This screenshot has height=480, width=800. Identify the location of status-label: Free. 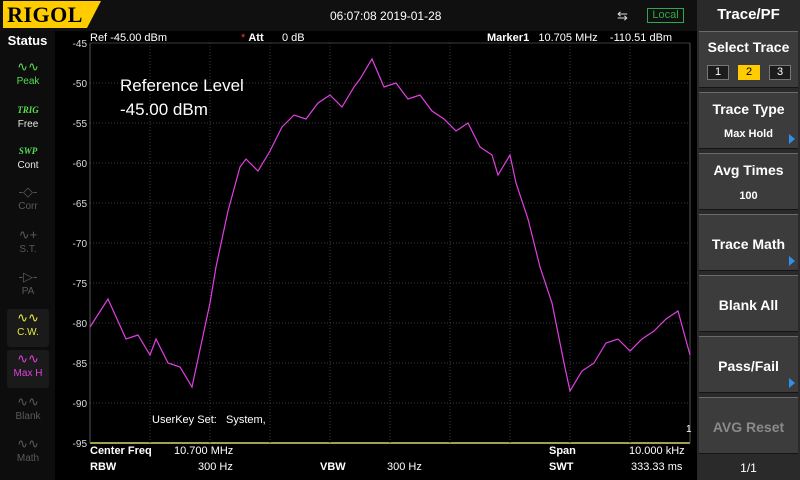
(28, 124).